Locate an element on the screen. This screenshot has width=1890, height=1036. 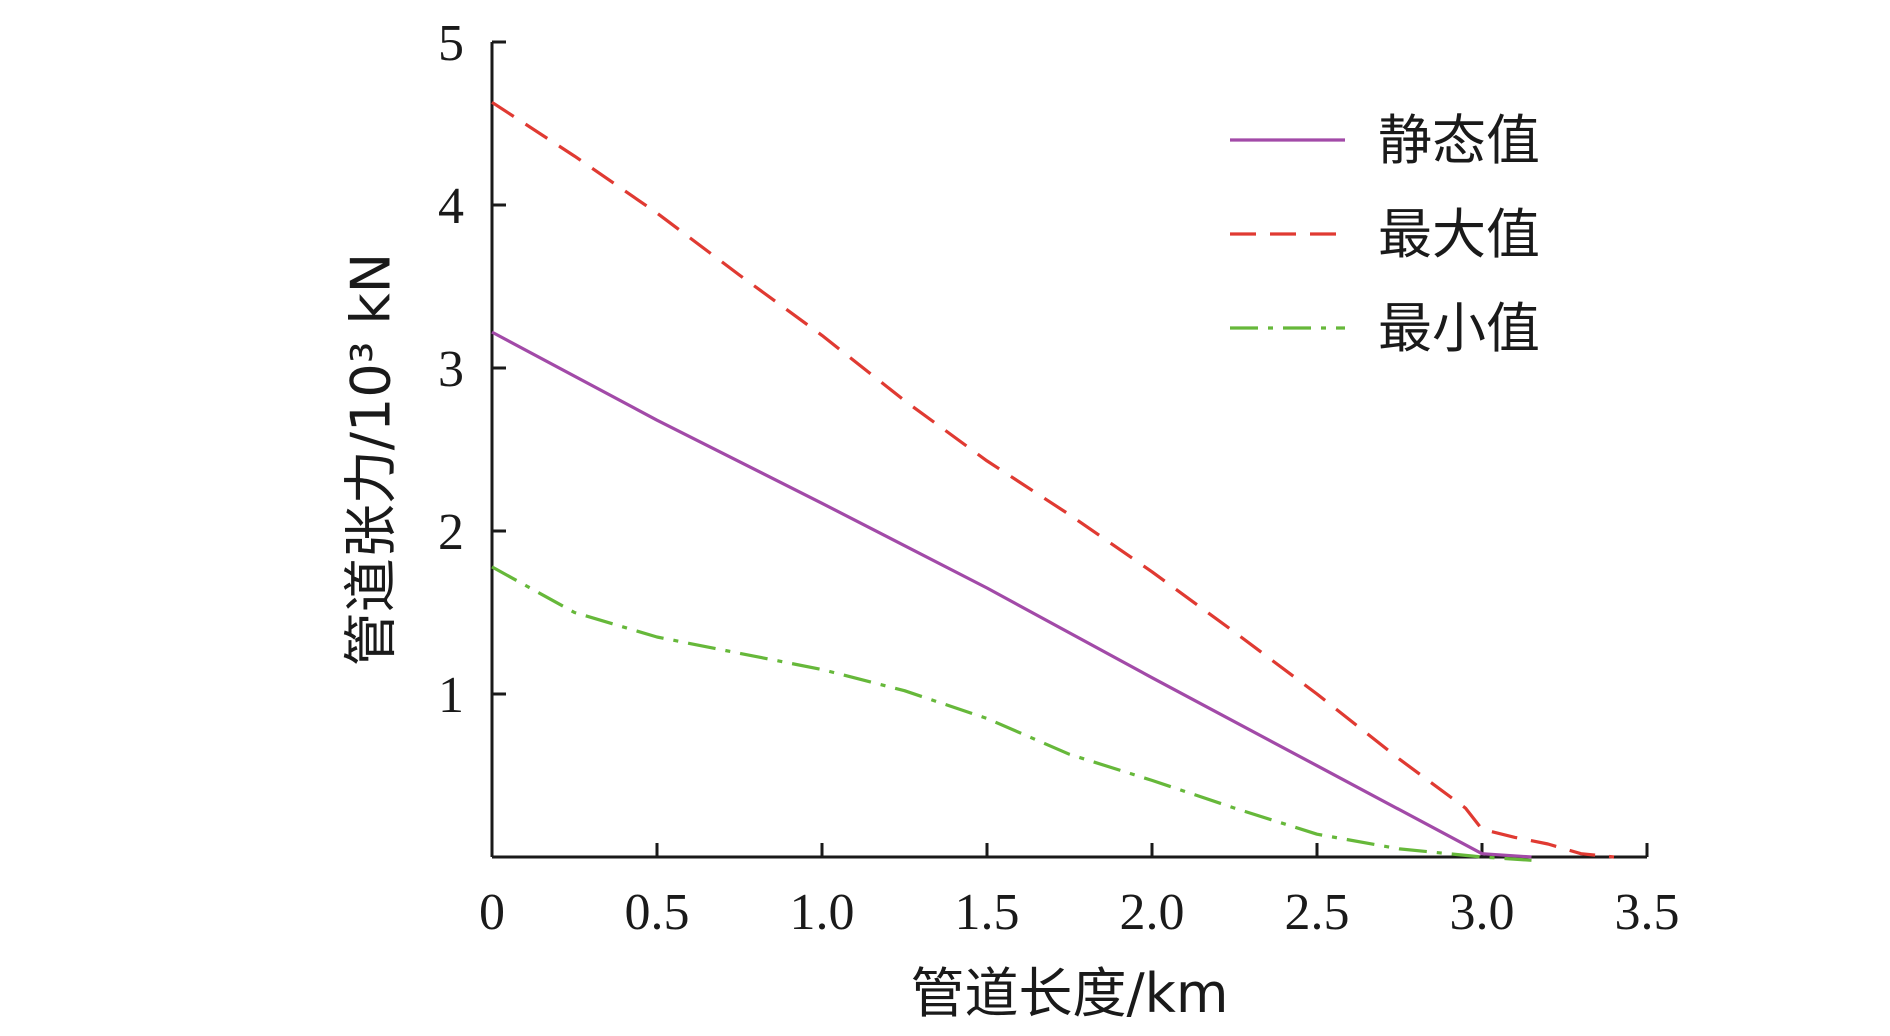
y-tick-label: 1 is located at coordinates (451, 695).